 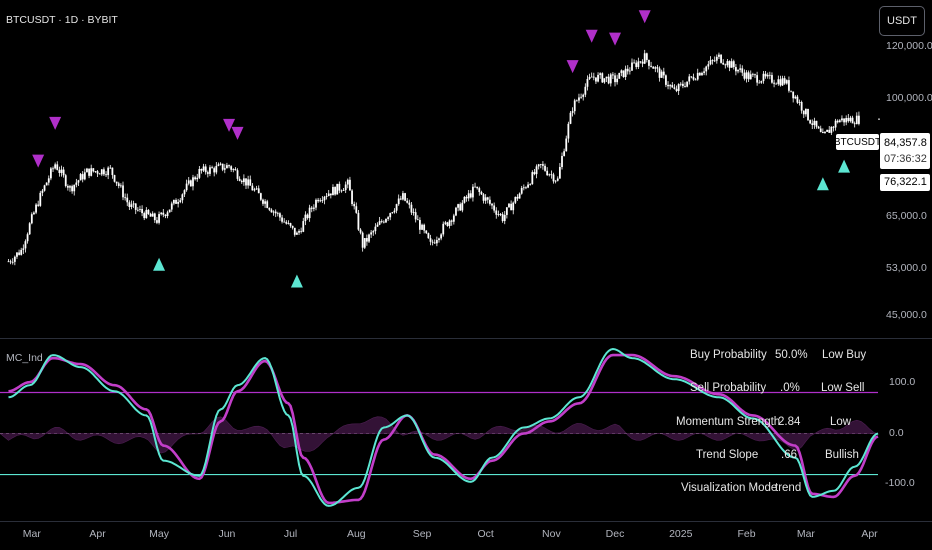 What do you see at coordinates (237, 133) in the screenshot?
I see `sell-signal-marker` at bounding box center [237, 133].